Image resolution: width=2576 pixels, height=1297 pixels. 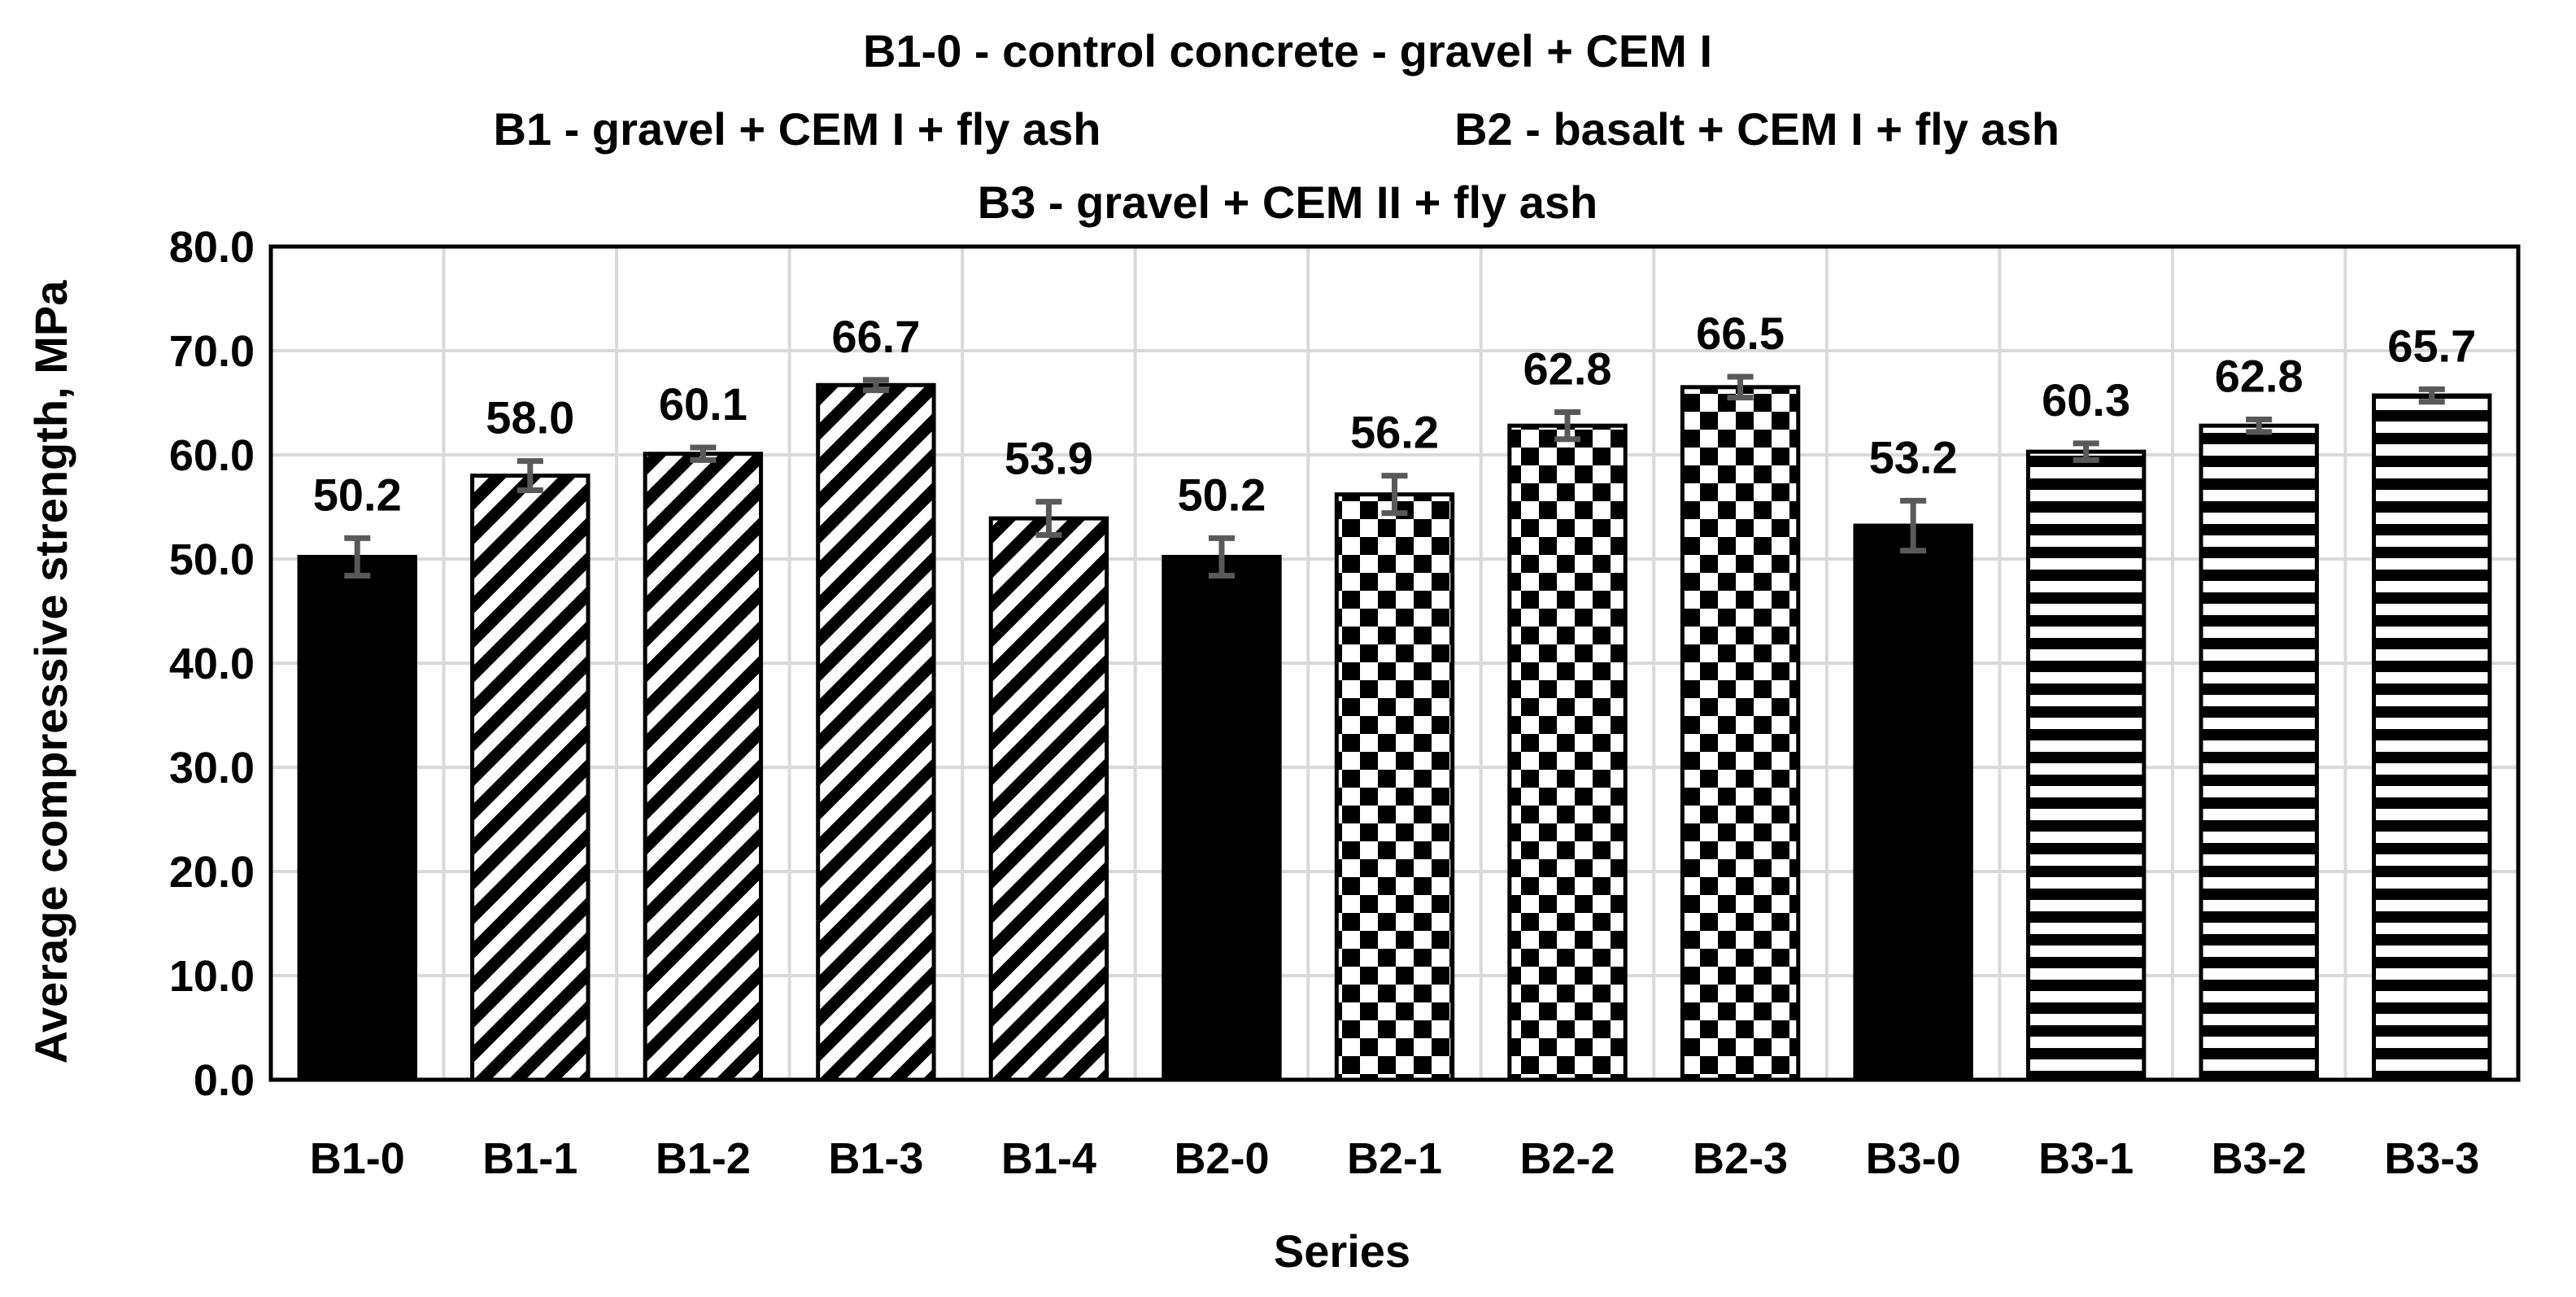 I want to click on y-tick-labels: 0.0 10.0 20.0 30.0 40.0 50.0 60.0 70.0 80.0, so click(x=212, y=664).